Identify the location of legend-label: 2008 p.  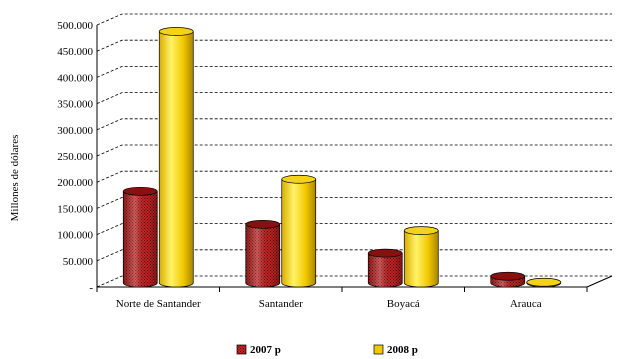
(402, 350).